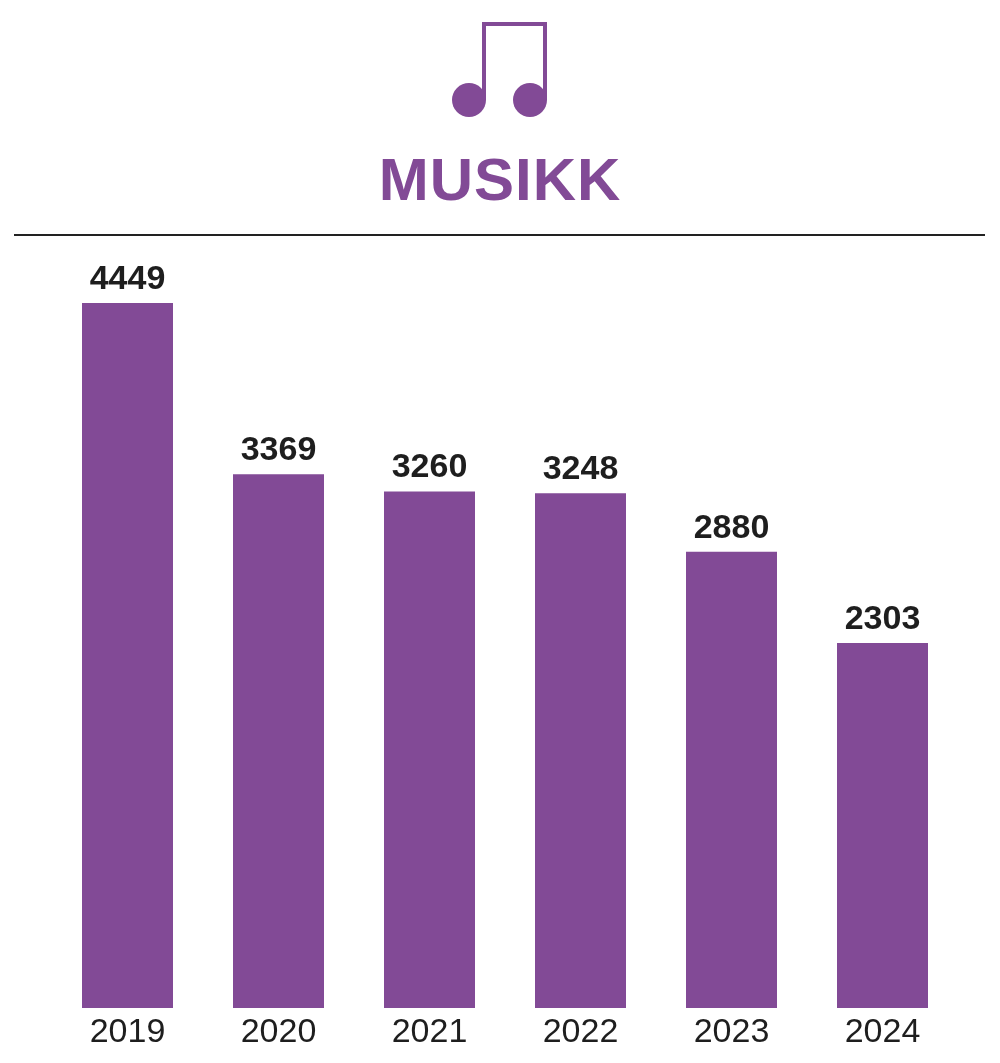 The height and width of the screenshot is (1063, 1000). I want to click on chart-title: MUSIKK, so click(500, 180).